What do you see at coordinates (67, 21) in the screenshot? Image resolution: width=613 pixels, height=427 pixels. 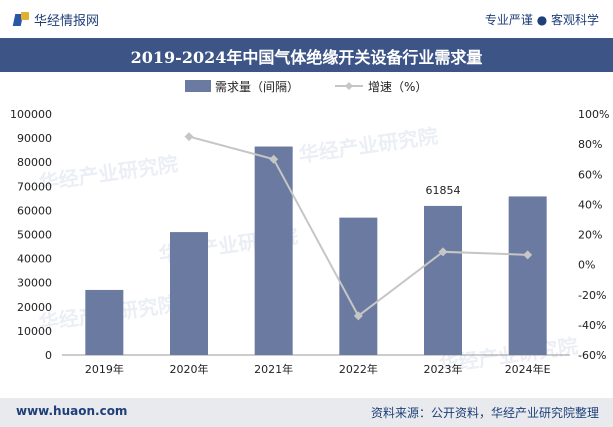 I see `brand-name: 华经情报网` at bounding box center [67, 21].